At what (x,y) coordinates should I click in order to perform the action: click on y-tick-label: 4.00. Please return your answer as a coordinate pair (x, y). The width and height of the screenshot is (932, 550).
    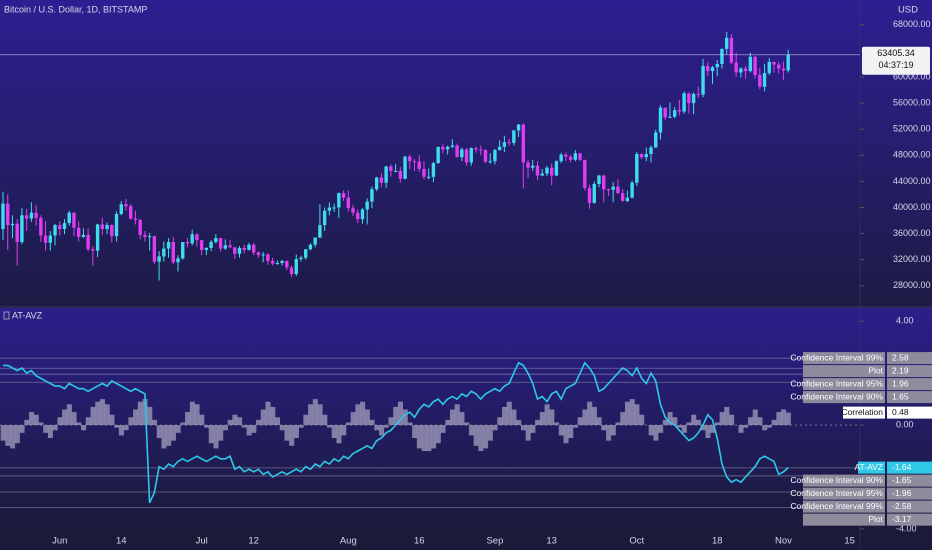
    Looking at the image, I should click on (905, 321).